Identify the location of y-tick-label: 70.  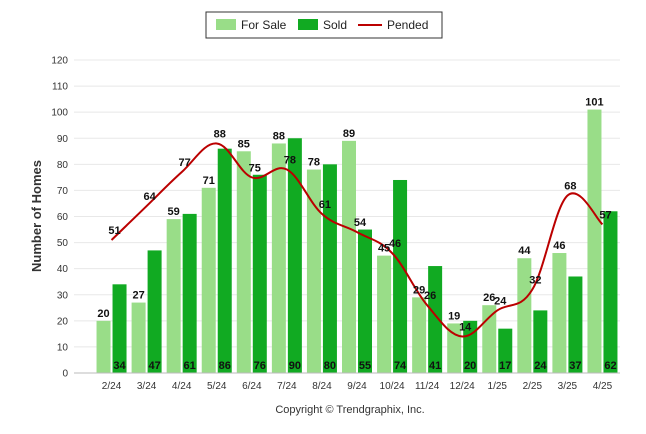
(63, 191).